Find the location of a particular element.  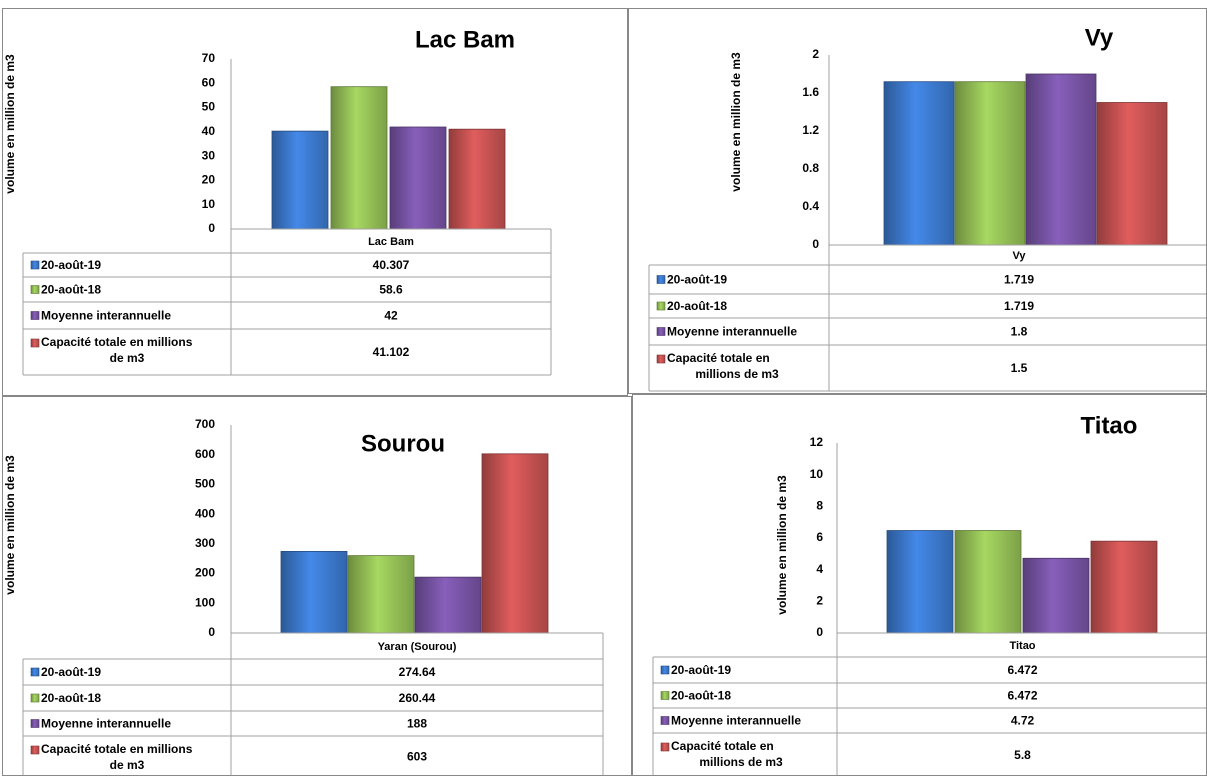

data-label: 1.5 is located at coordinates (1019, 368).